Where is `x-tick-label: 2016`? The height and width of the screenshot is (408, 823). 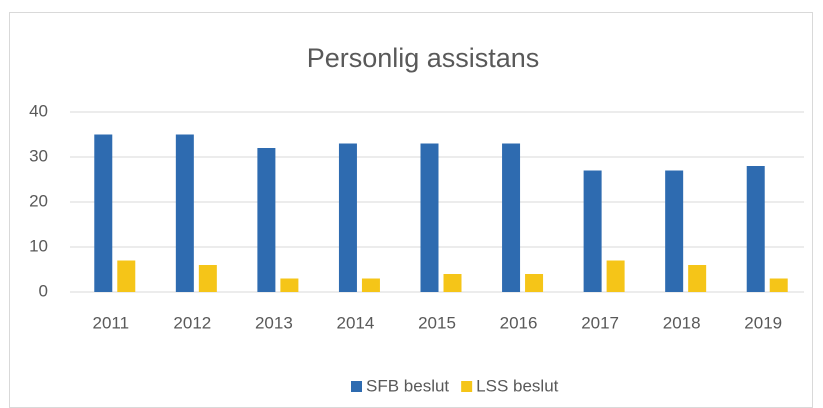 x-tick-label: 2016 is located at coordinates (519, 322).